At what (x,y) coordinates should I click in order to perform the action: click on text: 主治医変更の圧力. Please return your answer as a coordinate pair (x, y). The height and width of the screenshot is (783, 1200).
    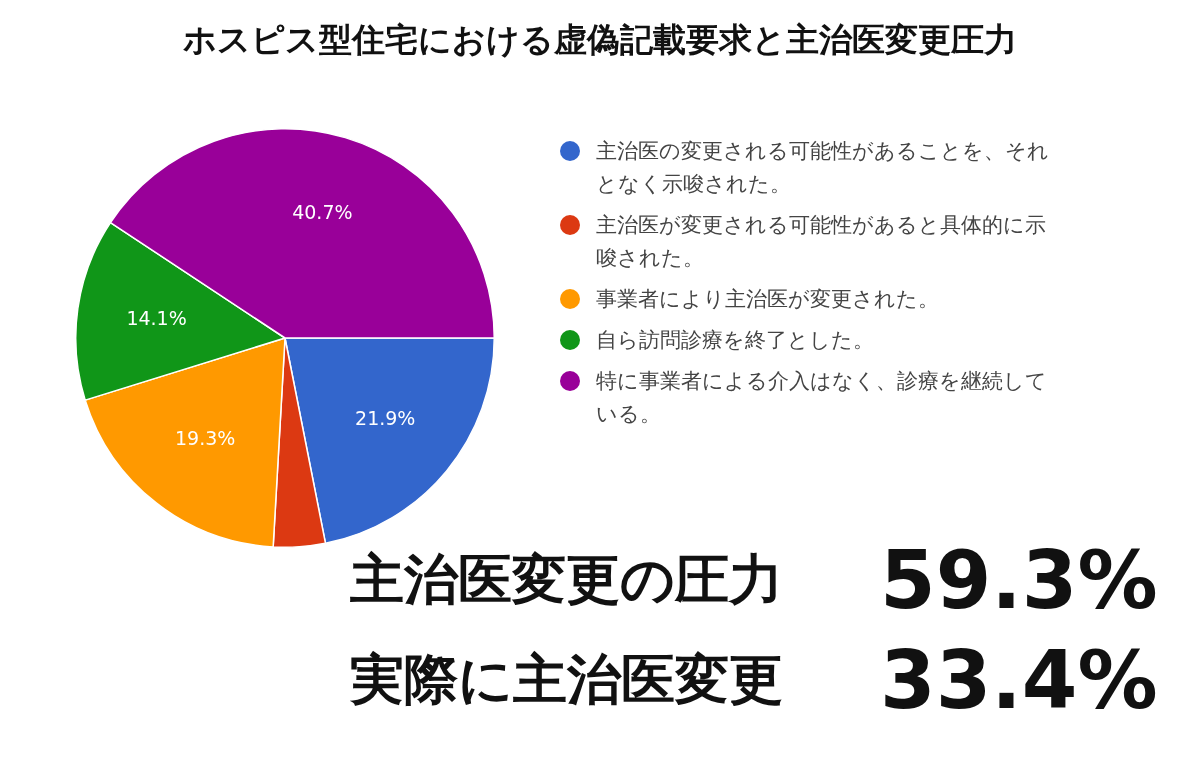
    Looking at the image, I should click on (567, 579).